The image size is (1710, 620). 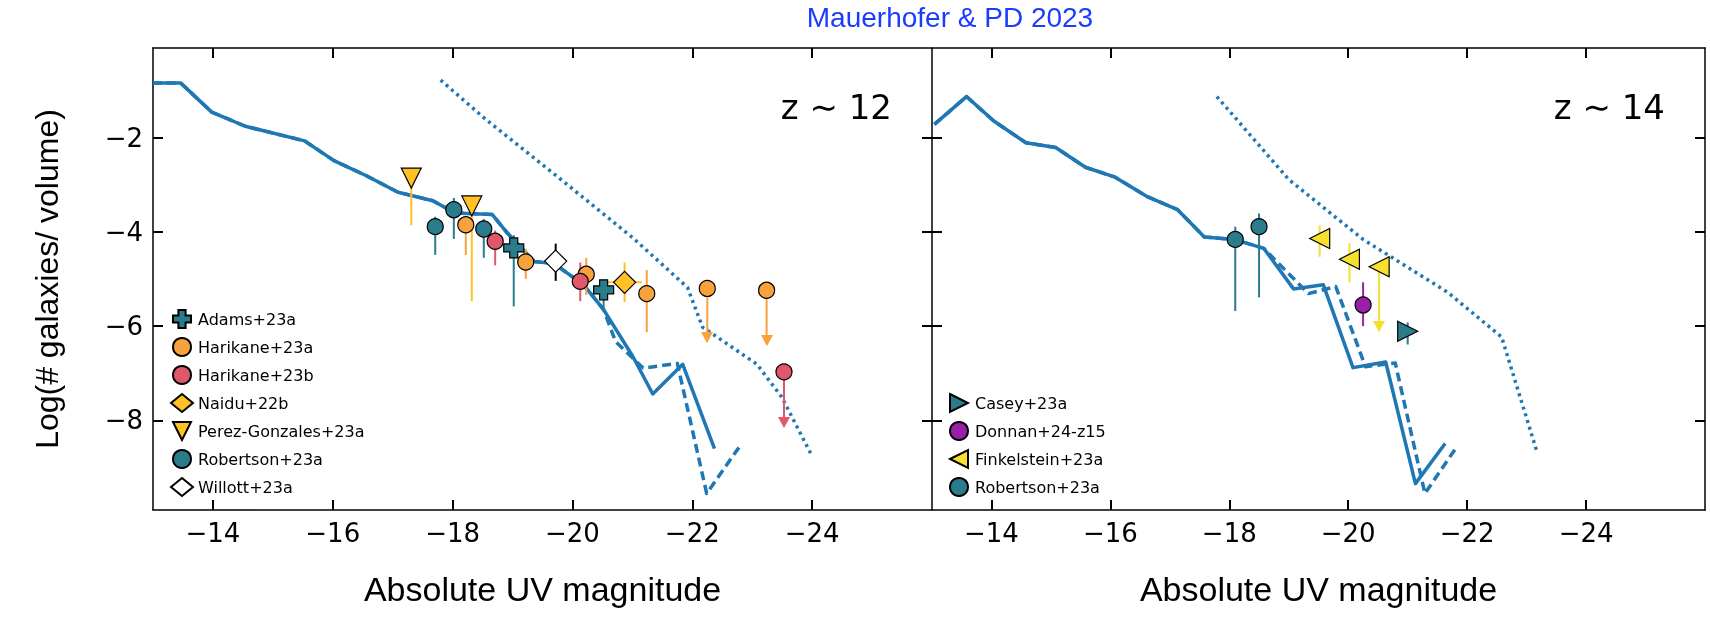 I want to click on legend-label: Perez-Gonzales+23a, so click(x=281, y=431).